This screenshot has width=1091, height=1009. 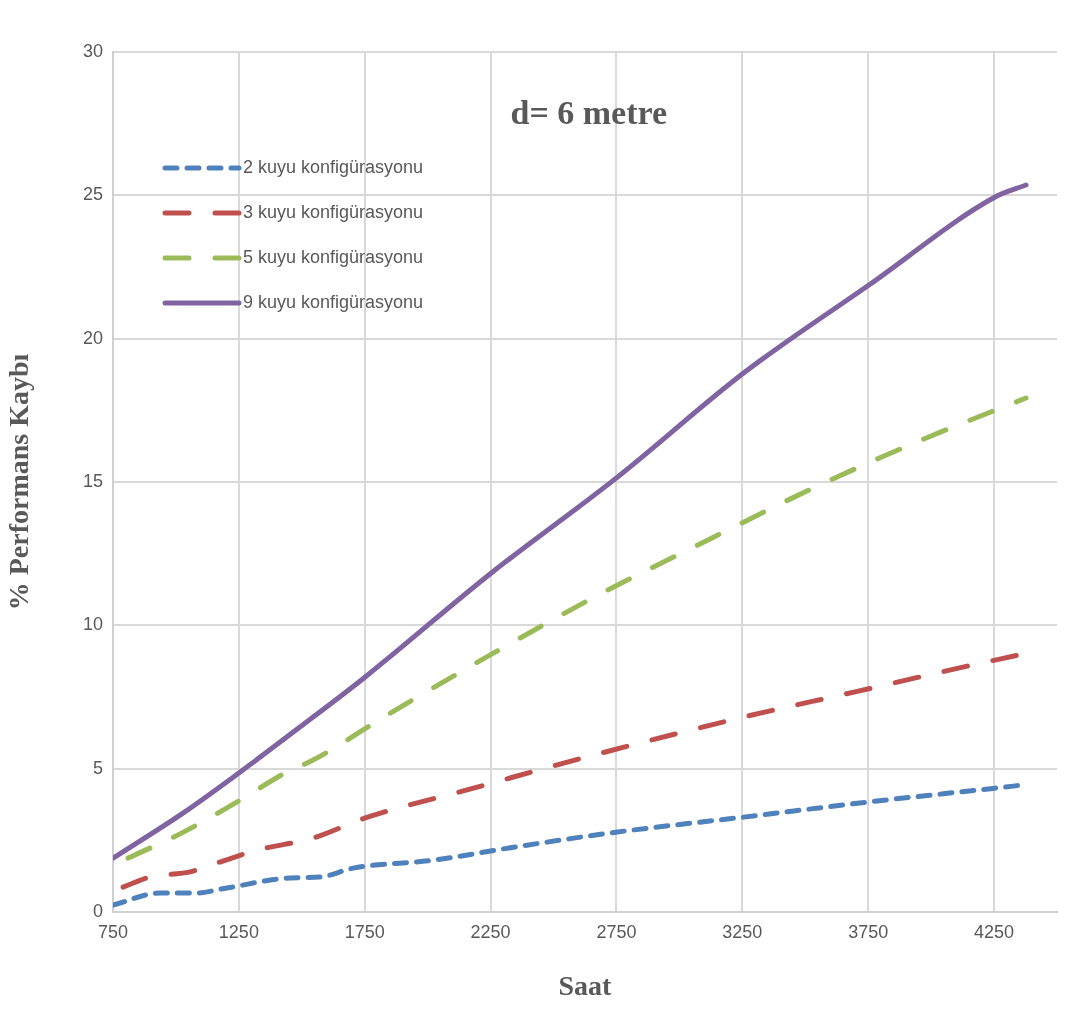 What do you see at coordinates (333, 166) in the screenshot?
I see `legend-label: 2 kuyu konfigürasyonu` at bounding box center [333, 166].